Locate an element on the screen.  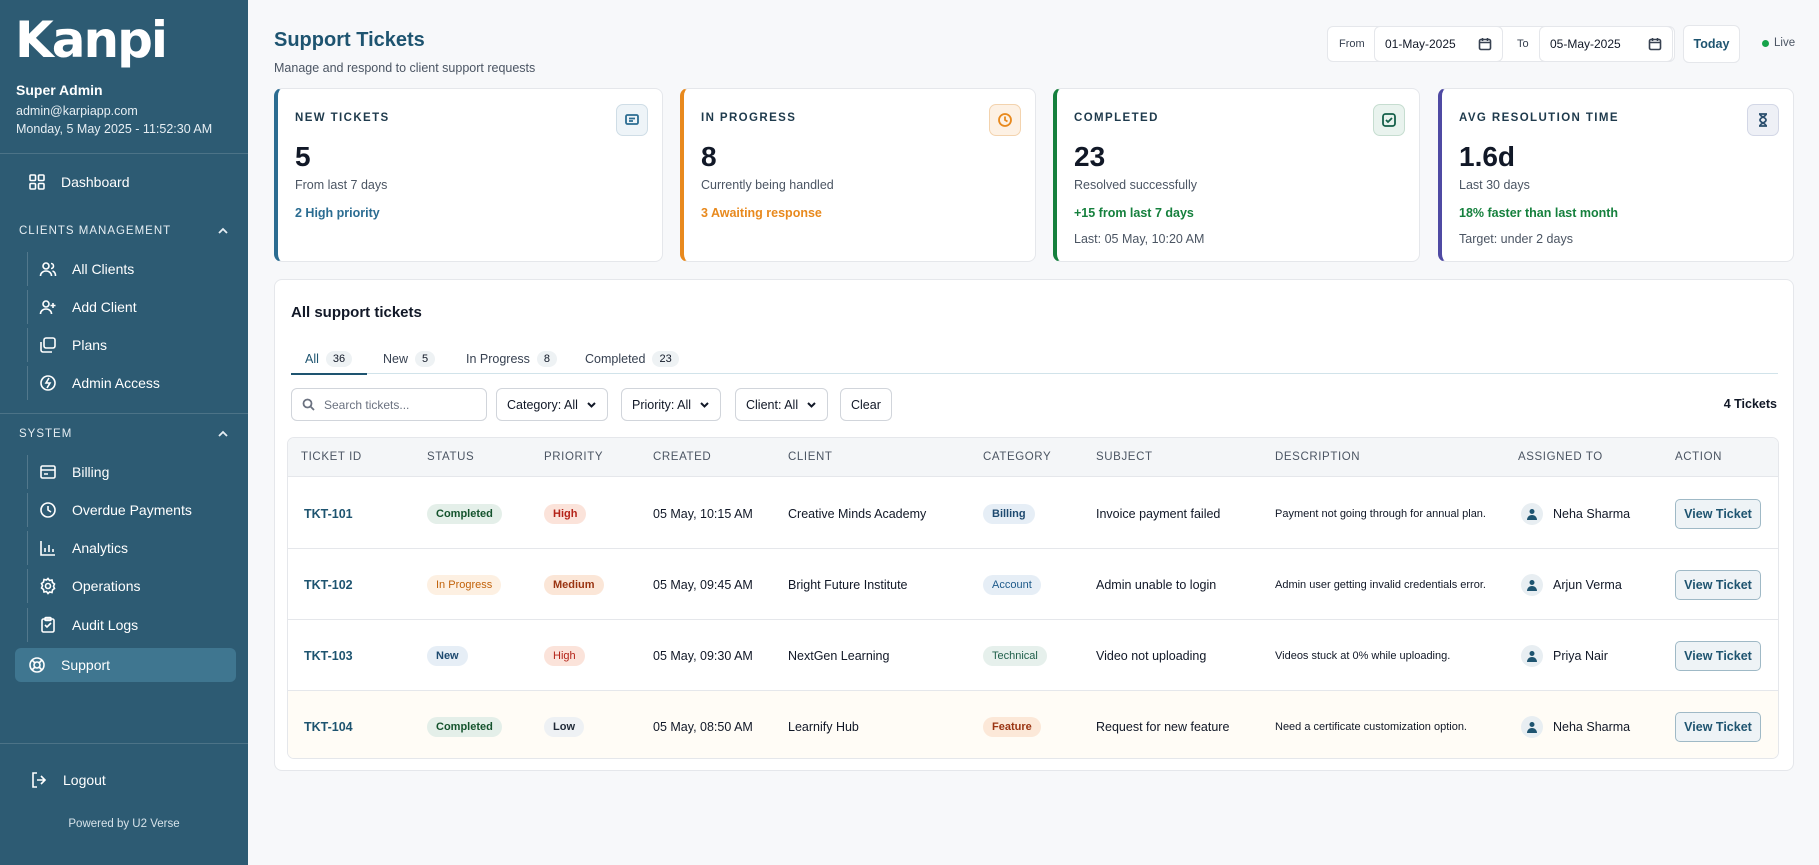
sidebar-item-plans: Plans is located at coordinates (131, 345).